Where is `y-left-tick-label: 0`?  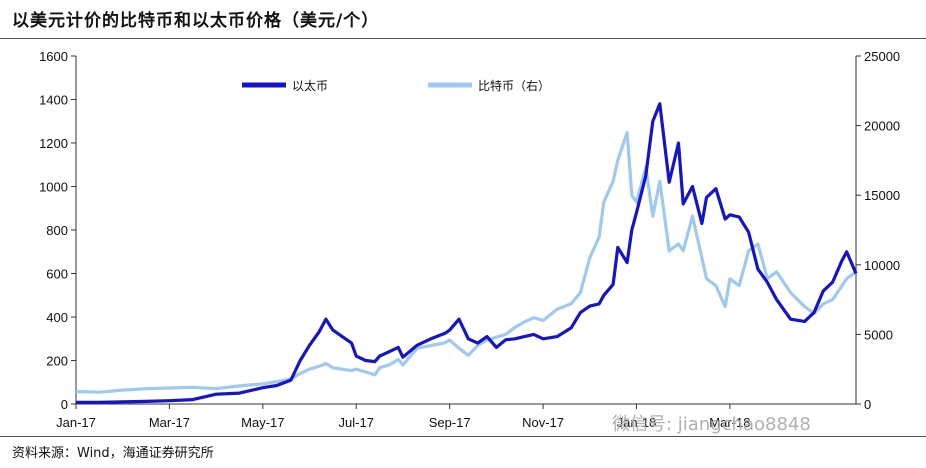 y-left-tick-label: 0 is located at coordinates (64, 404).